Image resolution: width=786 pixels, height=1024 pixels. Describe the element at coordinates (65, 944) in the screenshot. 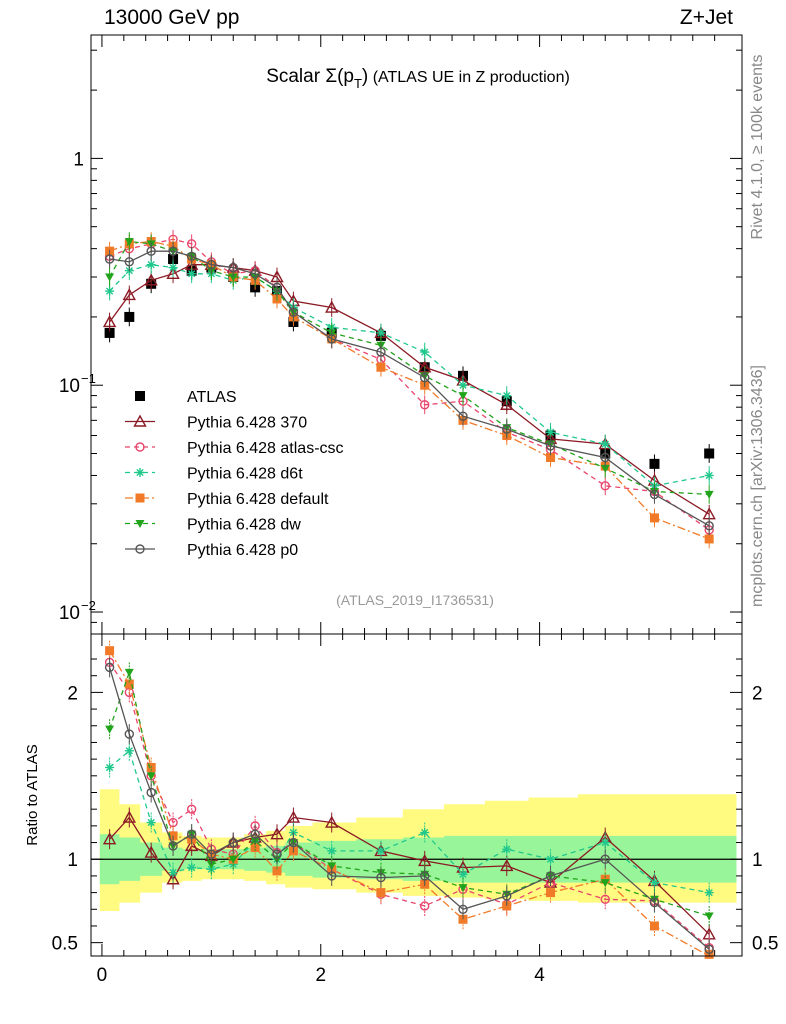

I see `ratio-y-tick-label-left: 0.5` at that location.